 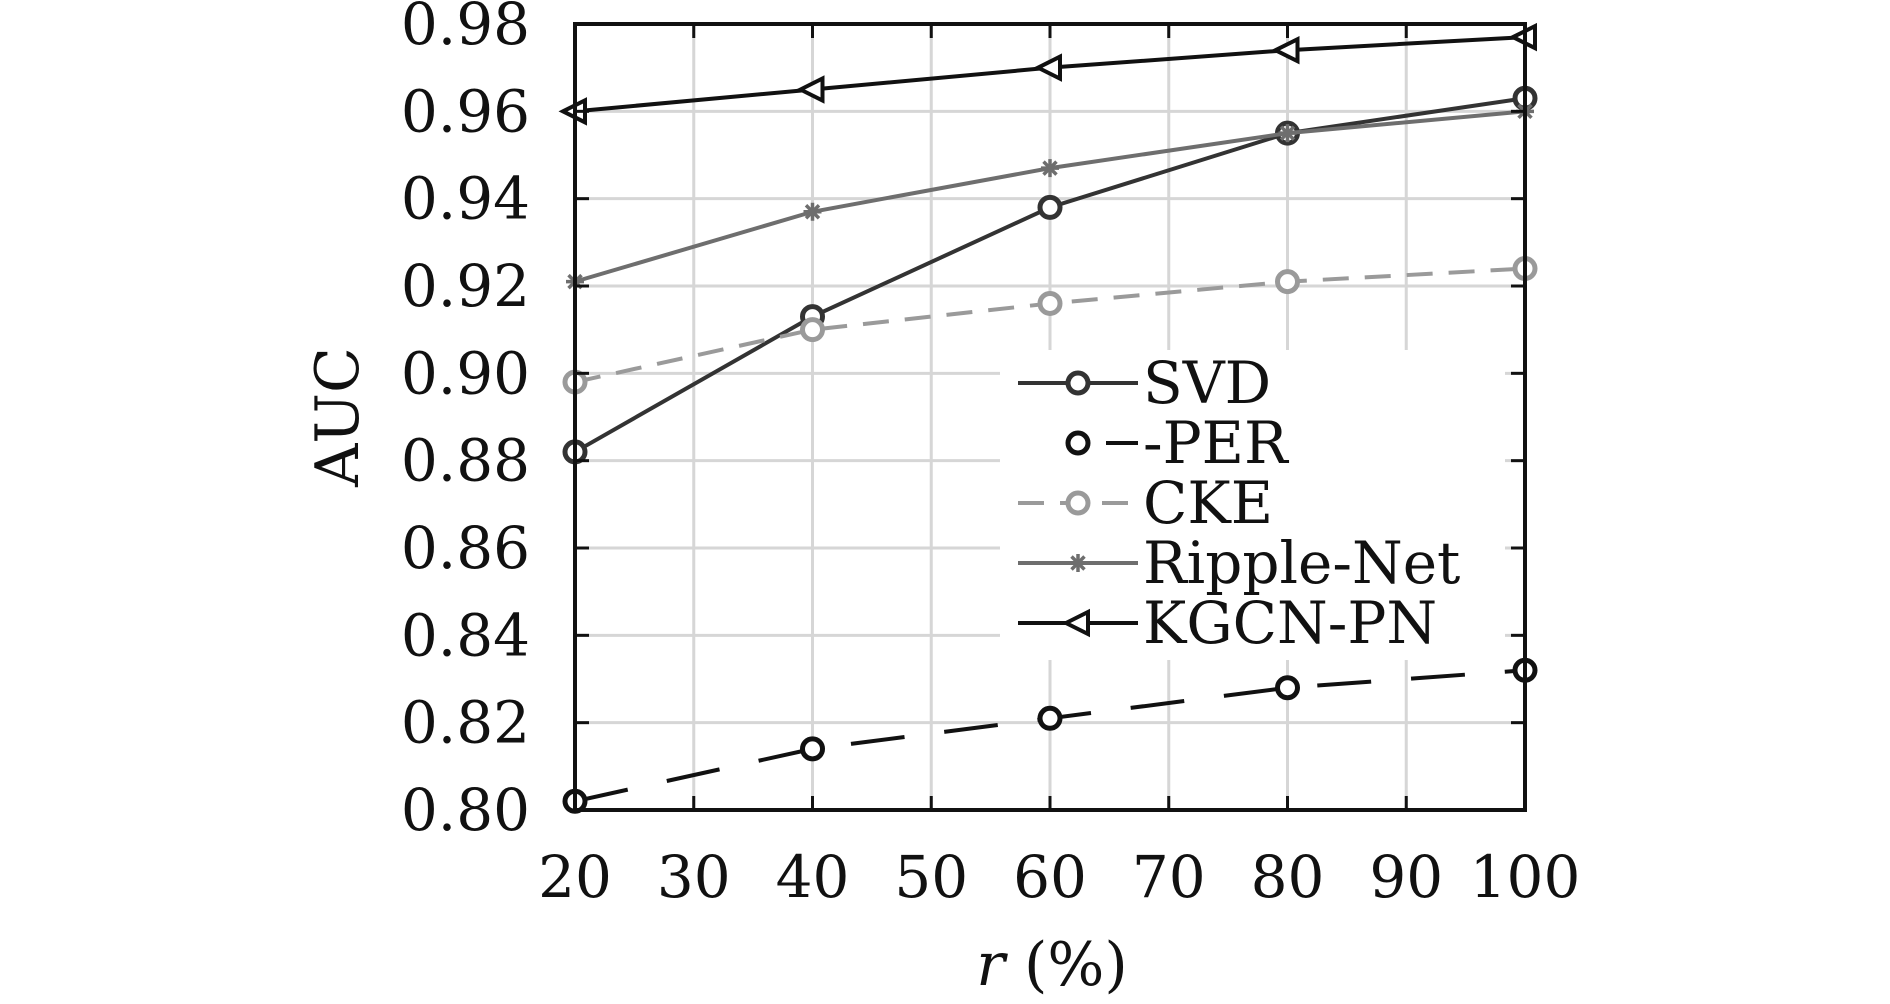 I want to click on y-tick-label: 0.90, so click(x=465, y=373).